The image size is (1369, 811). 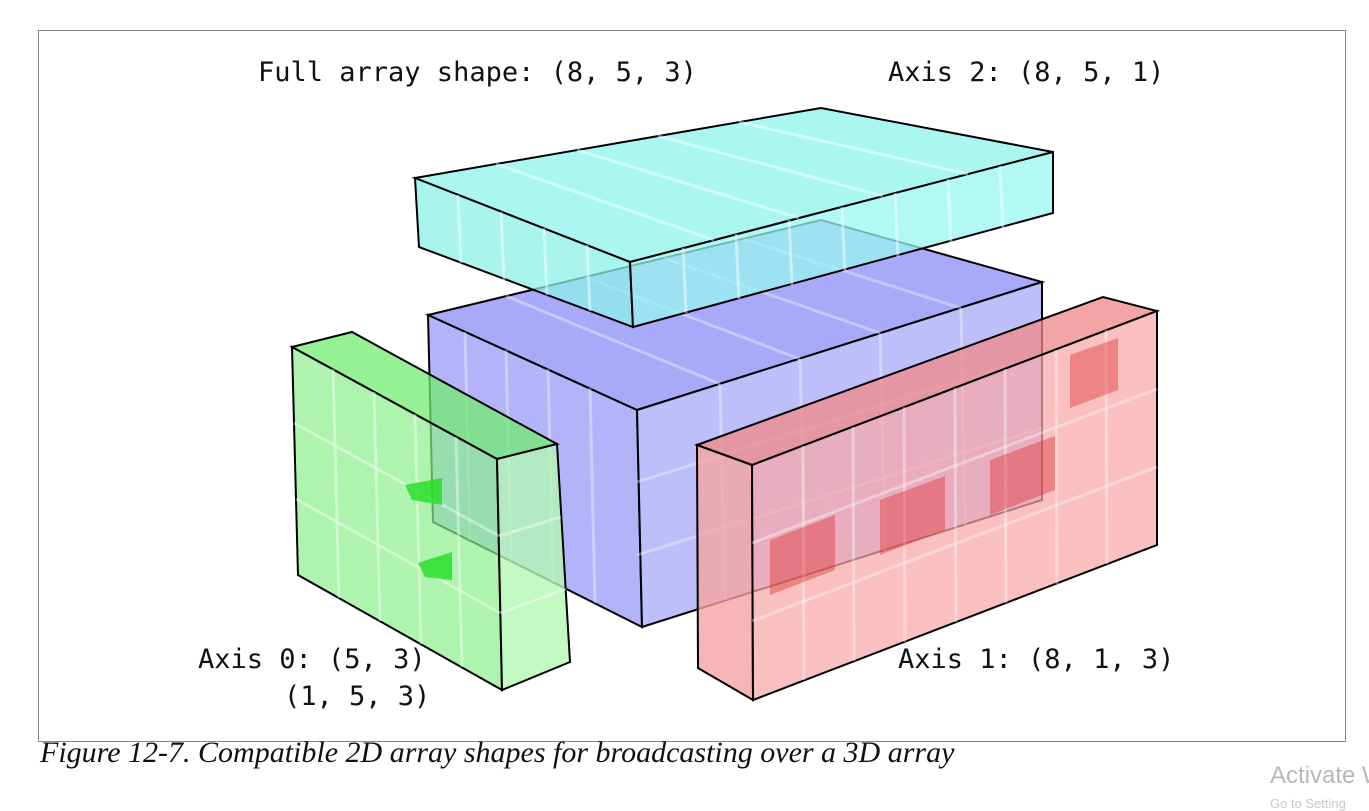 What do you see at coordinates (1319, 775) in the screenshot?
I see `activate-windows-watermark: Activate W` at bounding box center [1319, 775].